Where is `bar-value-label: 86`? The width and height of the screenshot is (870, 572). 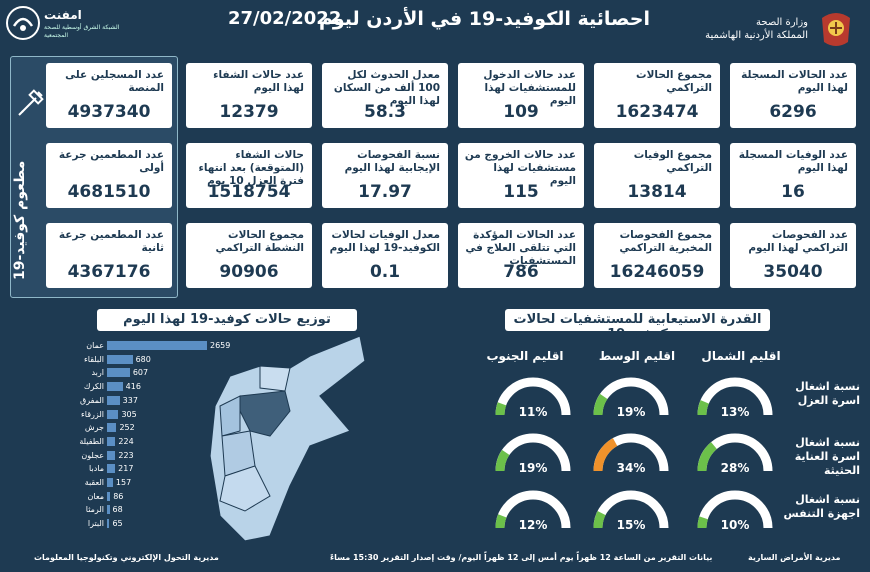 bar-value-label: 86 is located at coordinates (118, 496).